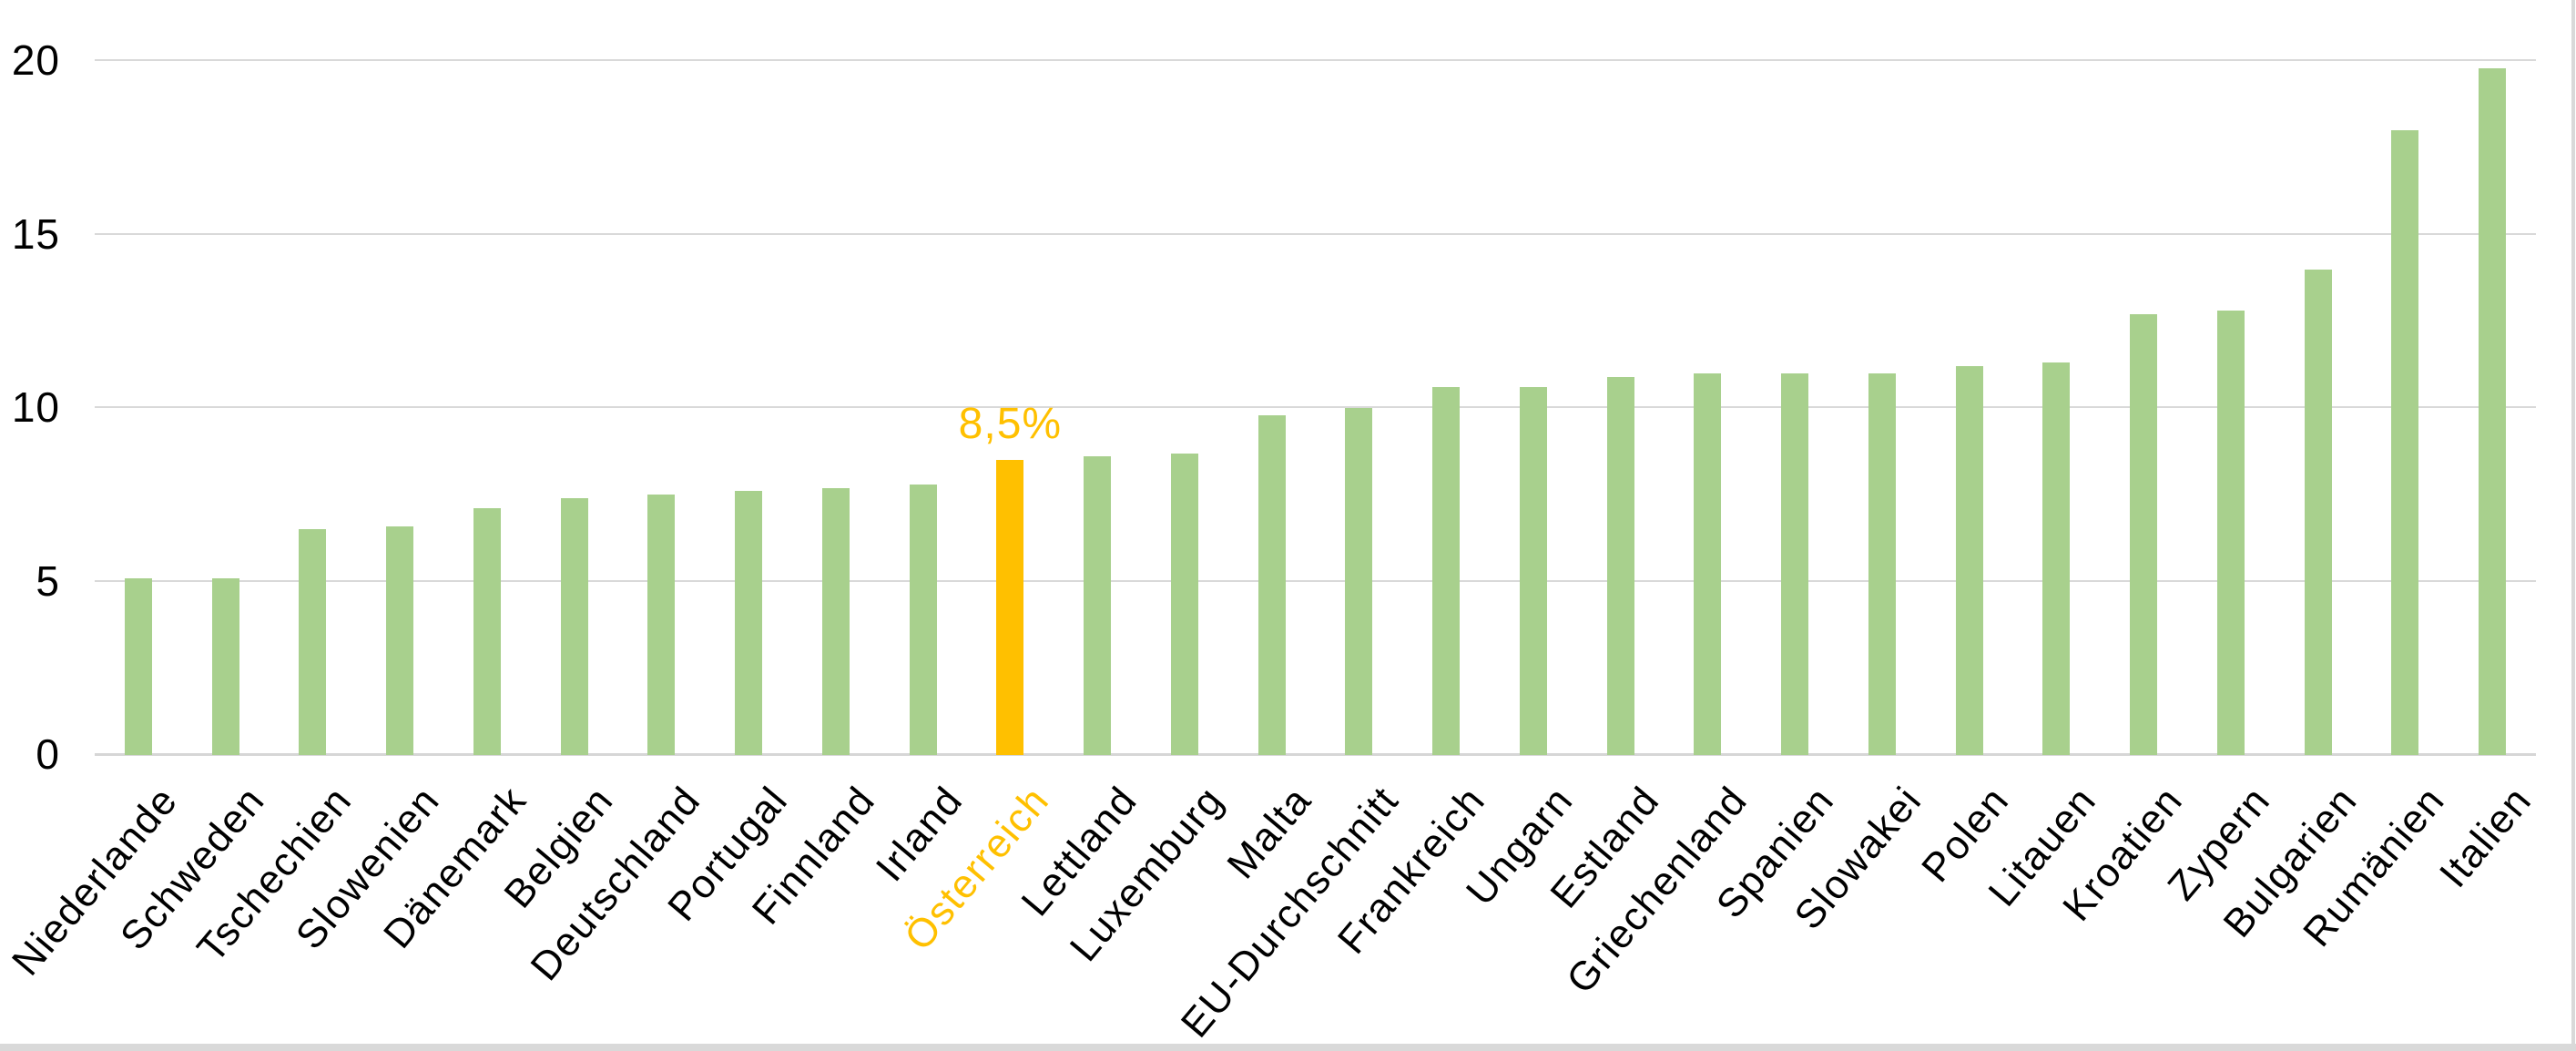 This screenshot has height=1051, width=2576. I want to click on highlight-value-label: 8,5%, so click(1010, 424).